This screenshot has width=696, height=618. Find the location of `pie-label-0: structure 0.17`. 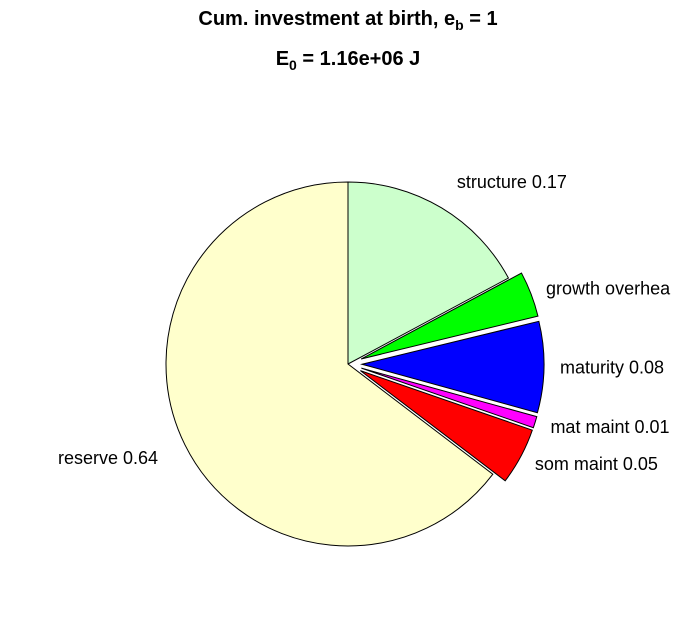

pie-label-0: structure 0.17 is located at coordinates (512, 182).